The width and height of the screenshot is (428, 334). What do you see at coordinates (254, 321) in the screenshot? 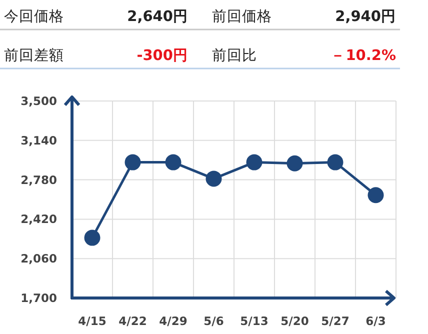
I see `x-tick-label: 5/13` at bounding box center [254, 321].